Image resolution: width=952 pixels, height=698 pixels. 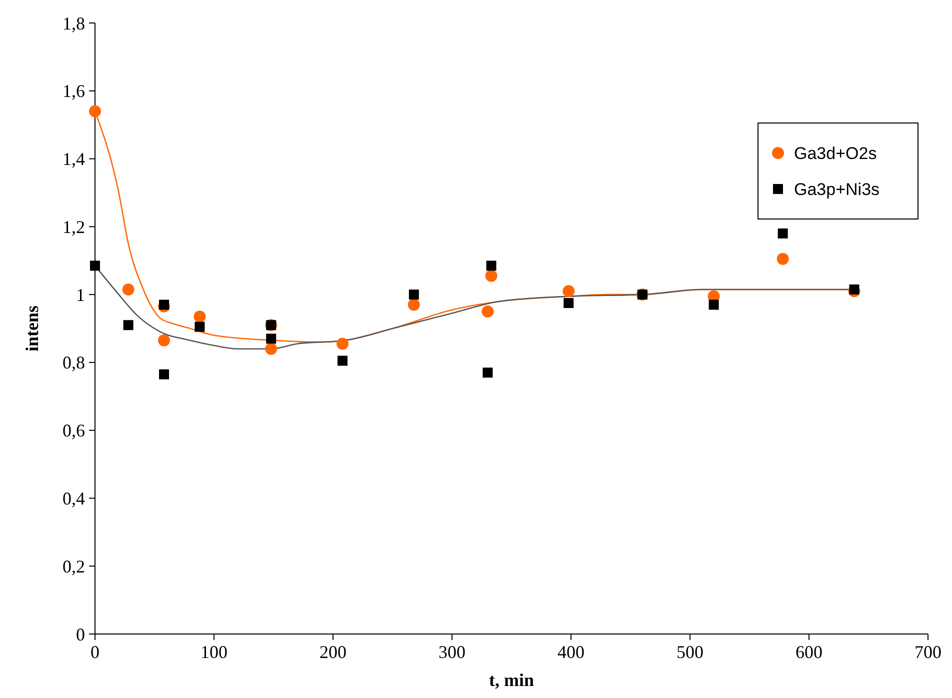 I want to click on legend-label: Ga3p+Ni3s, so click(x=837, y=189).